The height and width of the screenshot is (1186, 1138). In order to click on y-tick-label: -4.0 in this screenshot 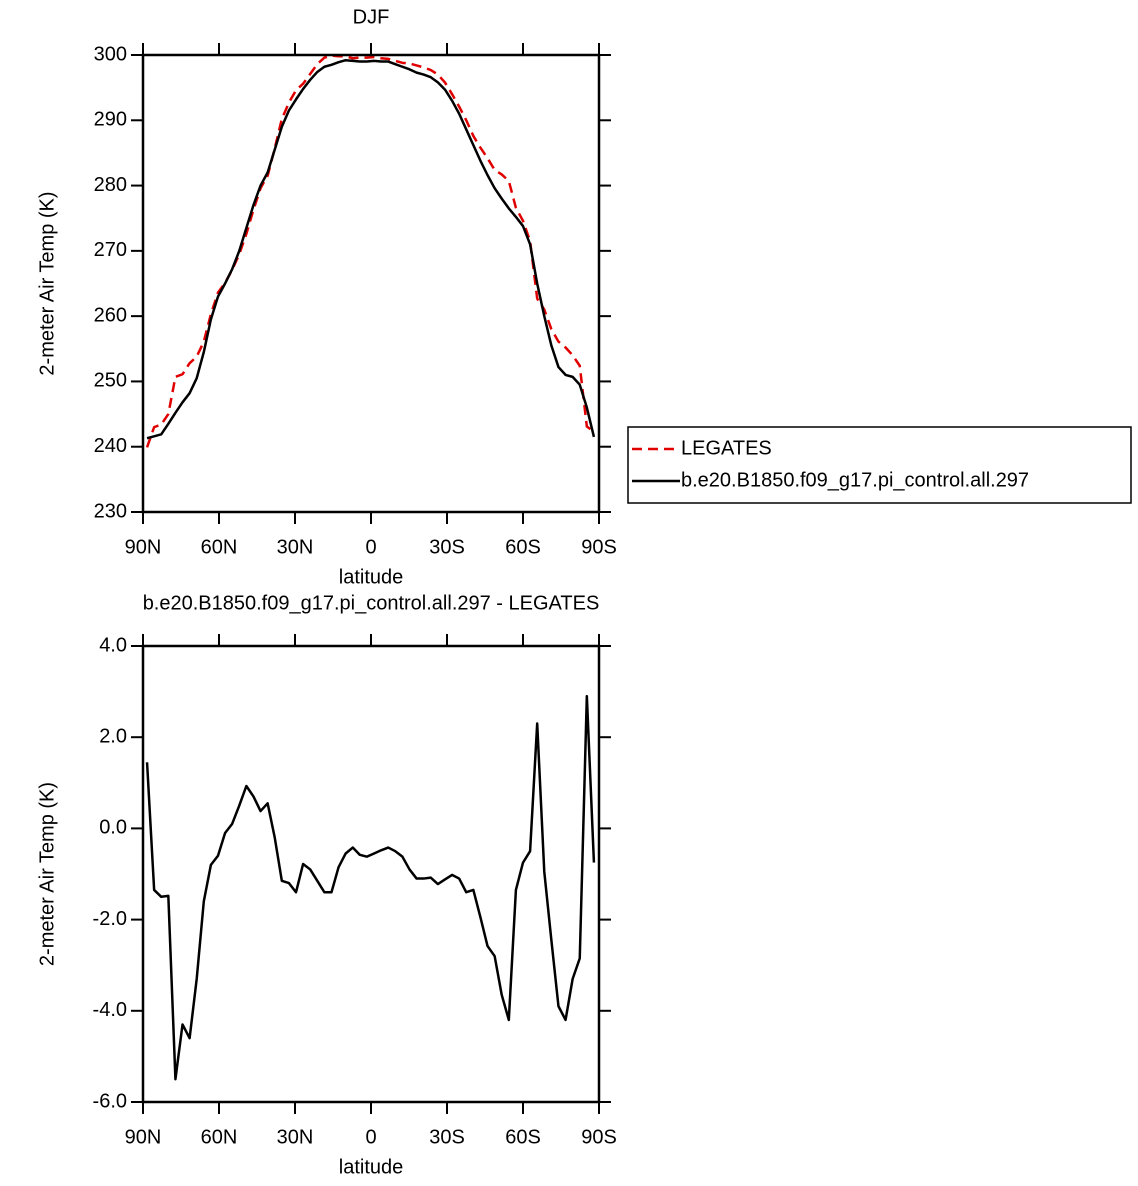, I will do `click(110, 1010)`.